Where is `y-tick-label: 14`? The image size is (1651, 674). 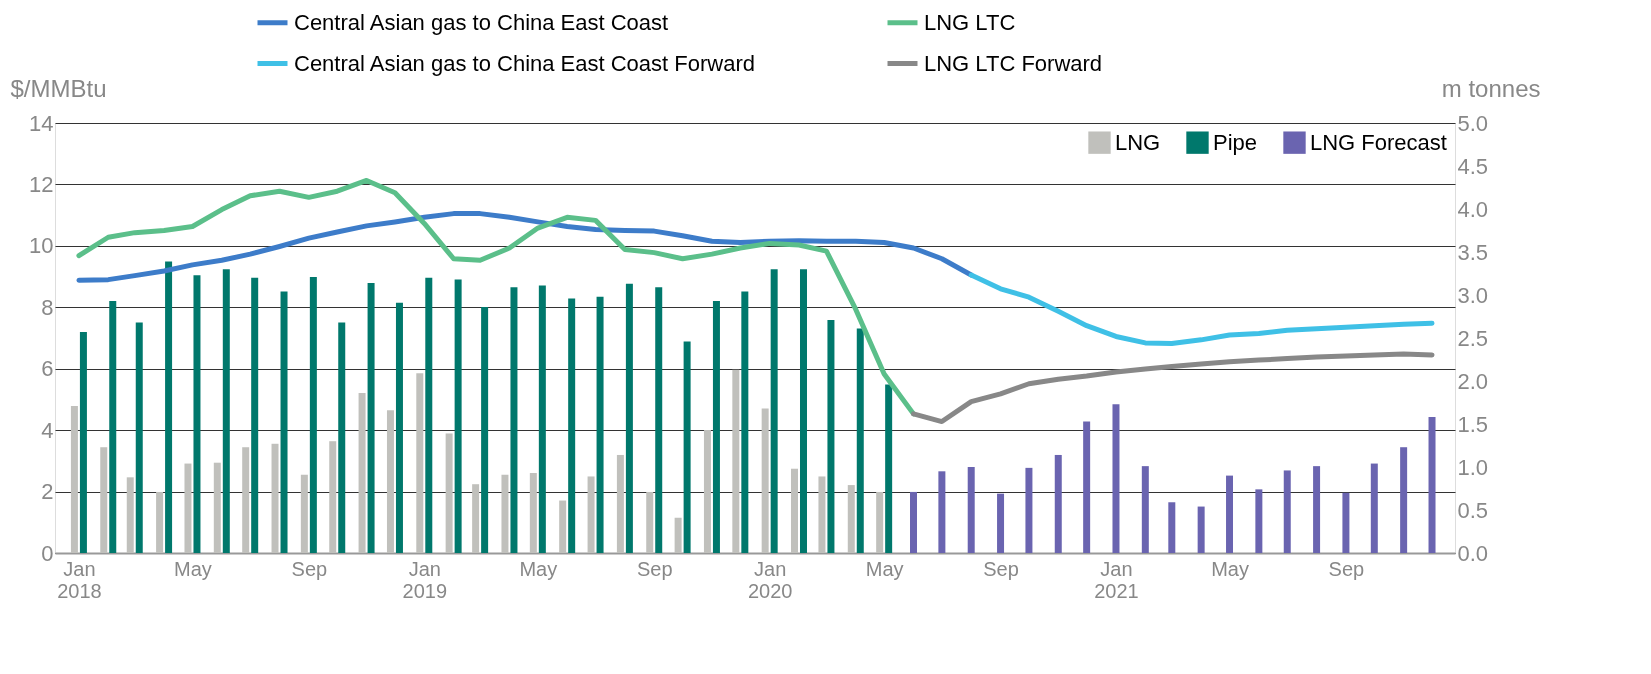
y-tick-label: 14 is located at coordinates (41, 123).